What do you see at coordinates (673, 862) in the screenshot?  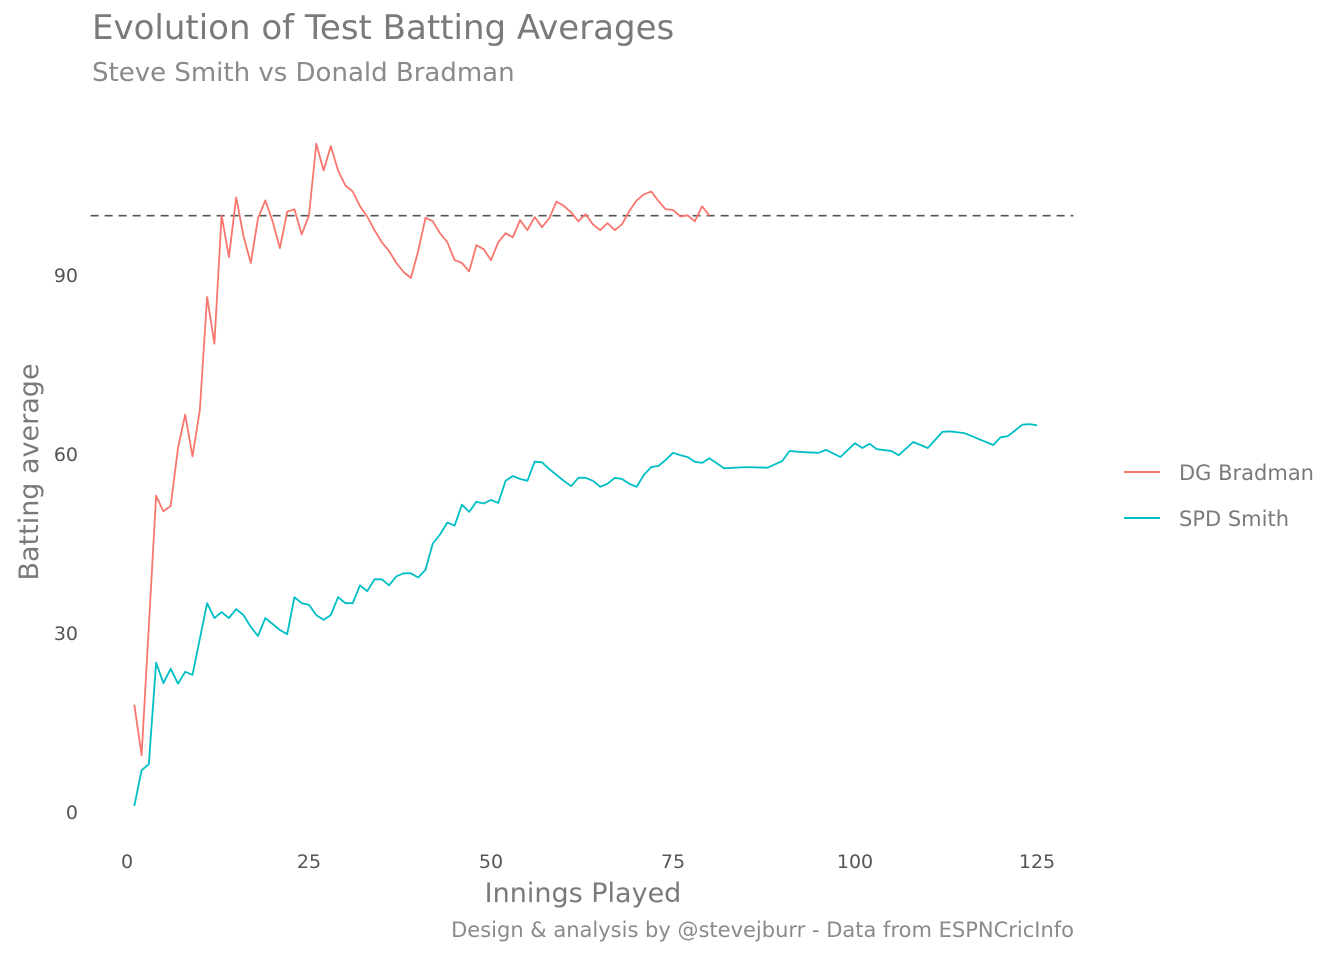 I see `x-tick-label: 75` at bounding box center [673, 862].